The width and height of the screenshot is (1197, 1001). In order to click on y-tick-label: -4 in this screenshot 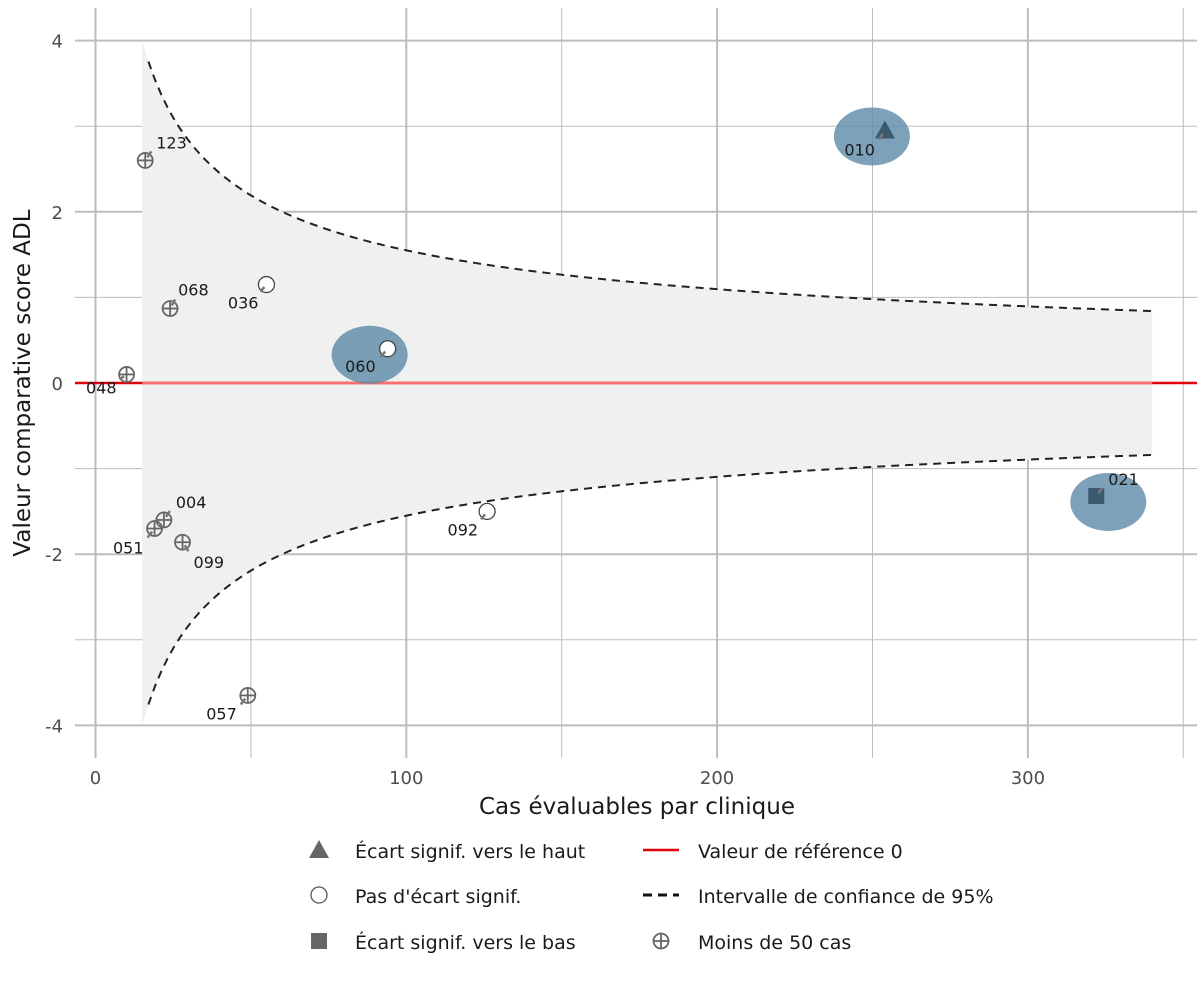, I will do `click(54, 726)`.